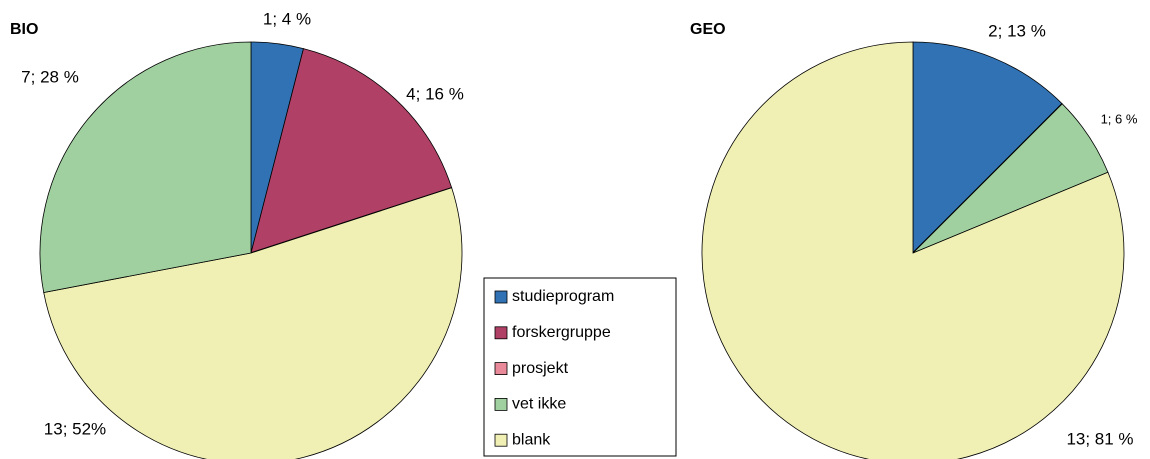 The height and width of the screenshot is (459, 1150). Describe the element at coordinates (580, 367) in the screenshot. I see `legend-box` at that location.